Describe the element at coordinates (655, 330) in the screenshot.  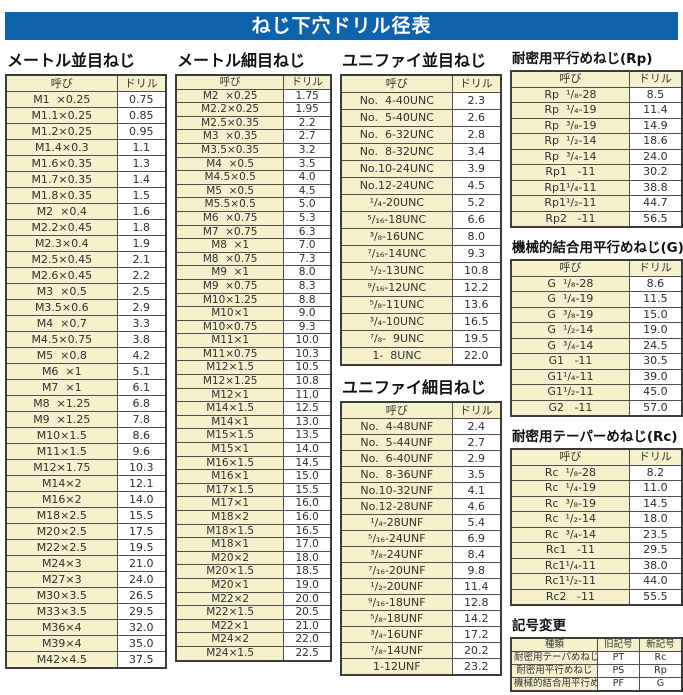
I see `value-cell: 19.0` at that location.